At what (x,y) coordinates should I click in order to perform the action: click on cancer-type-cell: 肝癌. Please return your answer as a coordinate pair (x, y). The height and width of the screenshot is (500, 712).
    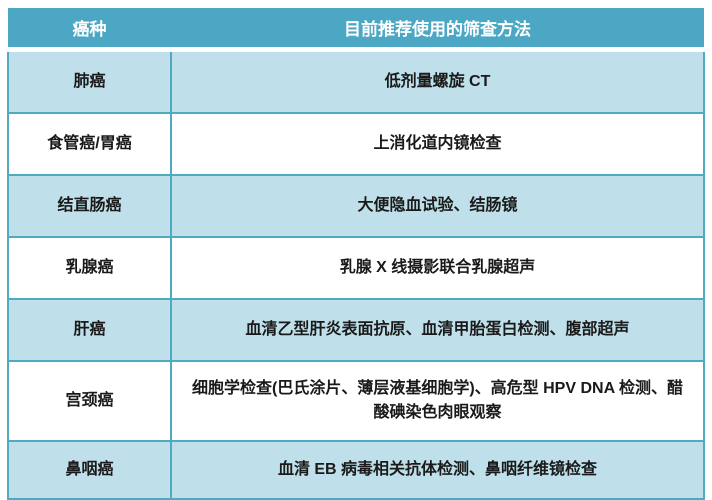
    Looking at the image, I should click on (89, 330).